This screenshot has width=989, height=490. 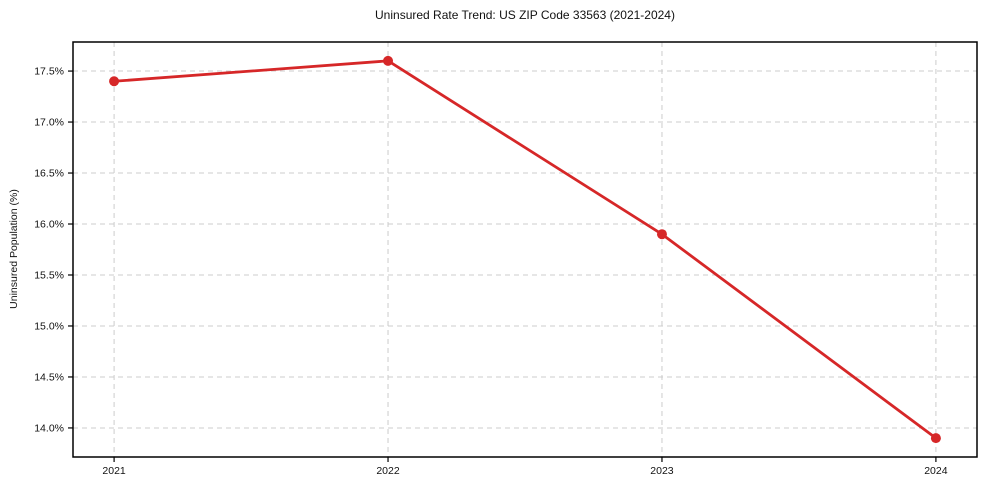 What do you see at coordinates (388, 471) in the screenshot?
I see `x-tick-label: 2022` at bounding box center [388, 471].